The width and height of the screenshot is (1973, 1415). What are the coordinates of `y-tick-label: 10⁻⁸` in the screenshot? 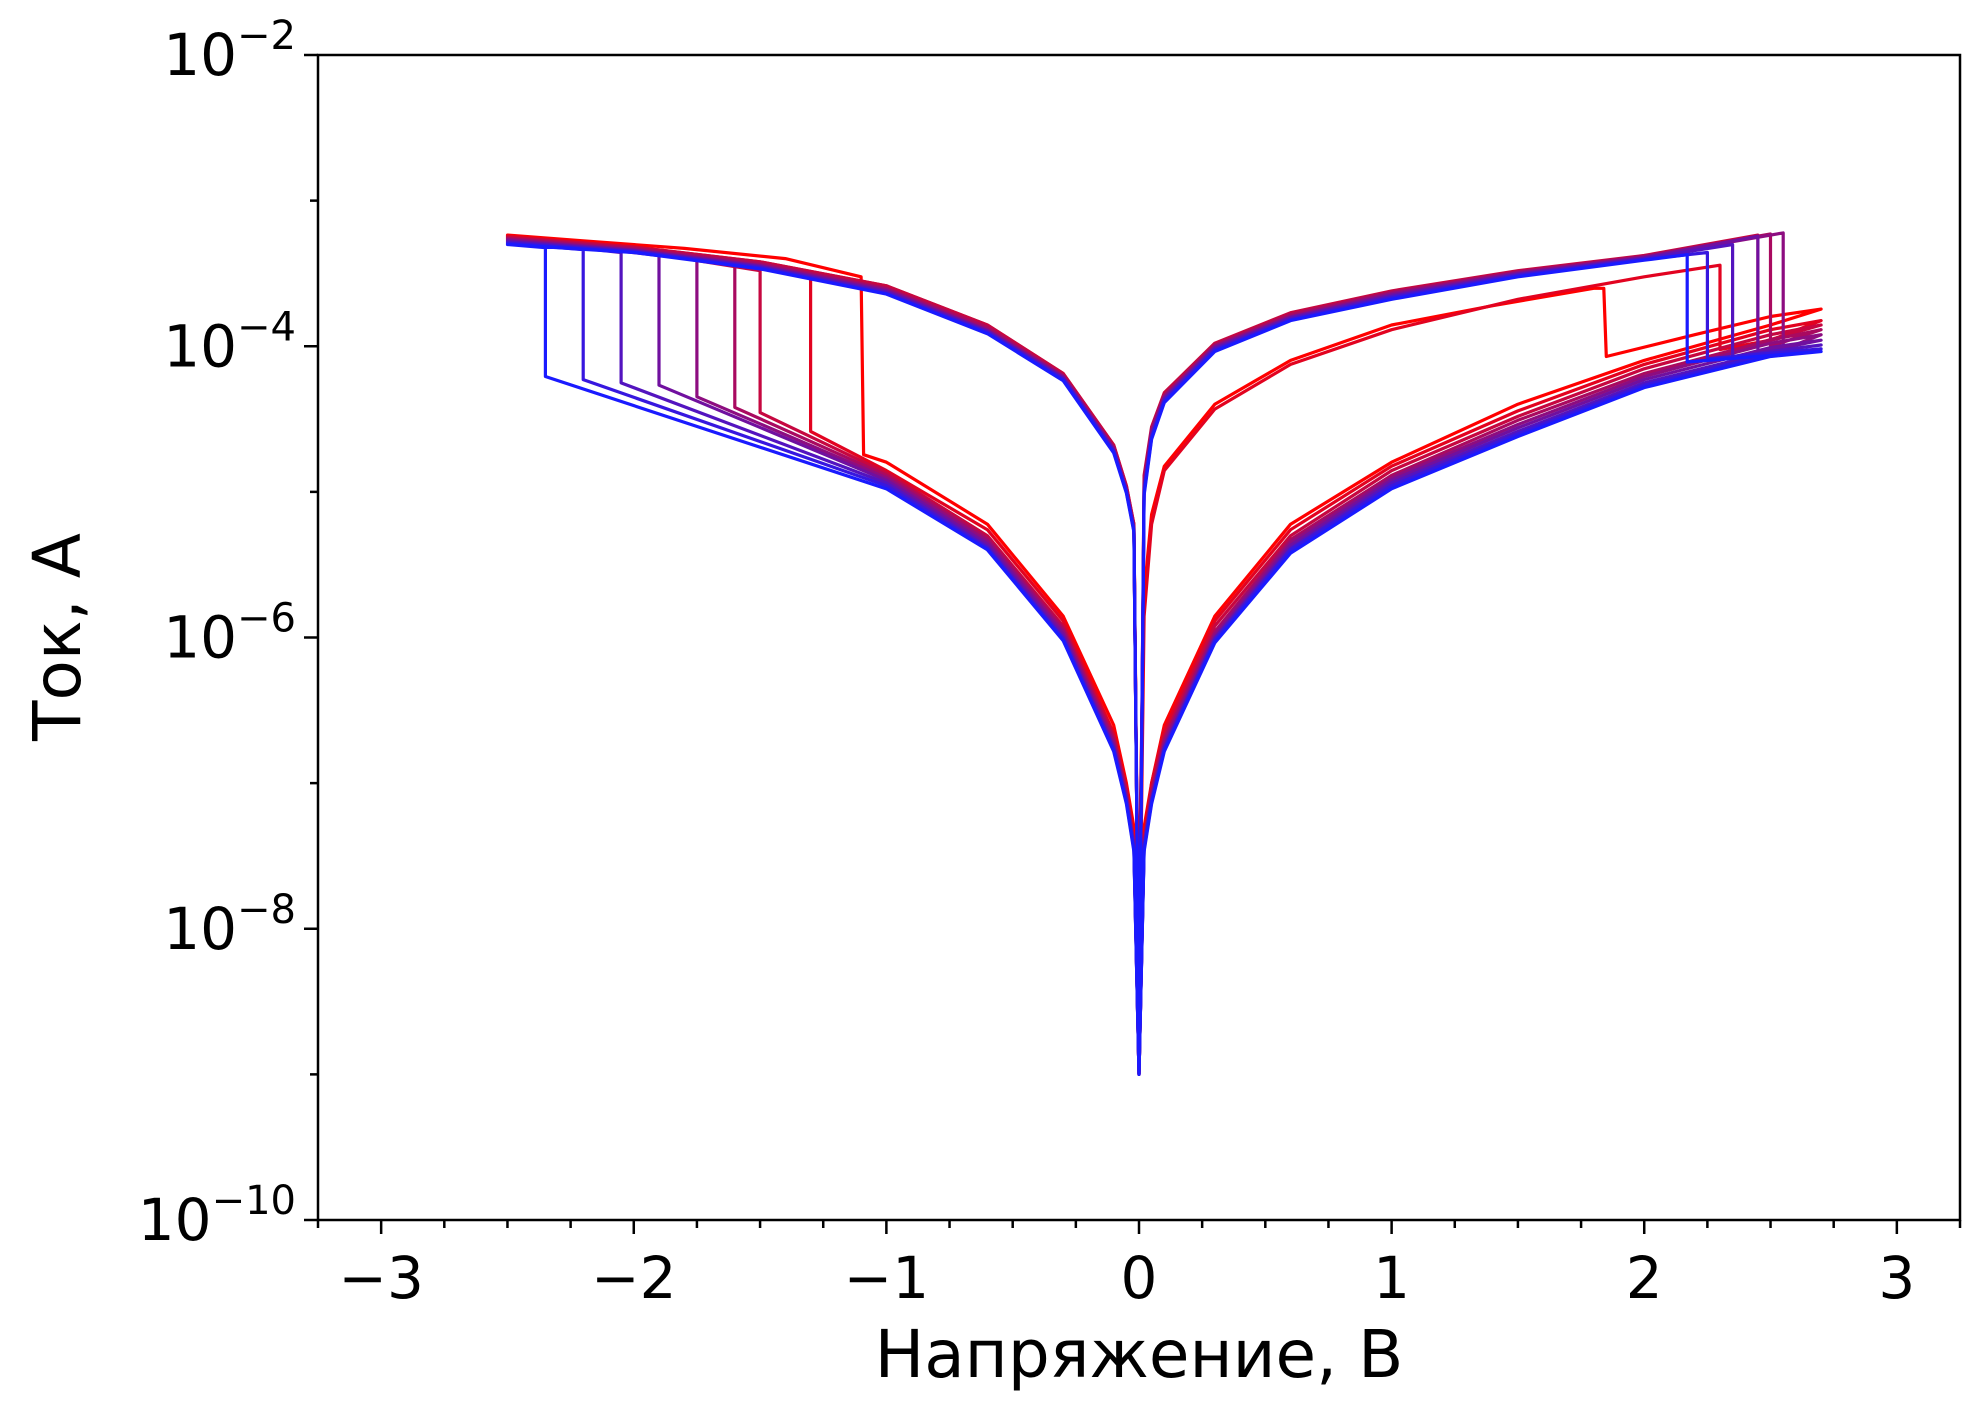 It's located at (229, 925).